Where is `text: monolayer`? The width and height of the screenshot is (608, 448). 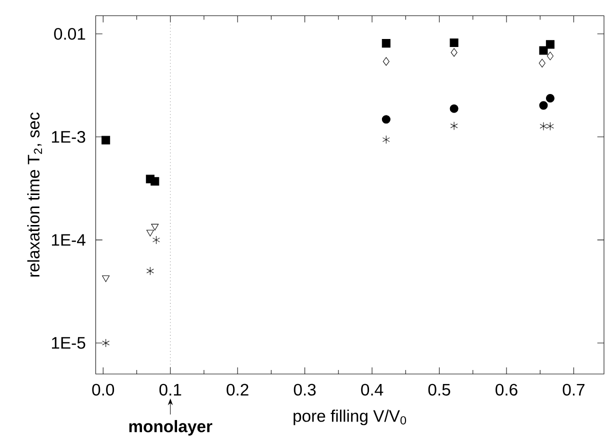 text: monolayer is located at coordinates (170, 428).